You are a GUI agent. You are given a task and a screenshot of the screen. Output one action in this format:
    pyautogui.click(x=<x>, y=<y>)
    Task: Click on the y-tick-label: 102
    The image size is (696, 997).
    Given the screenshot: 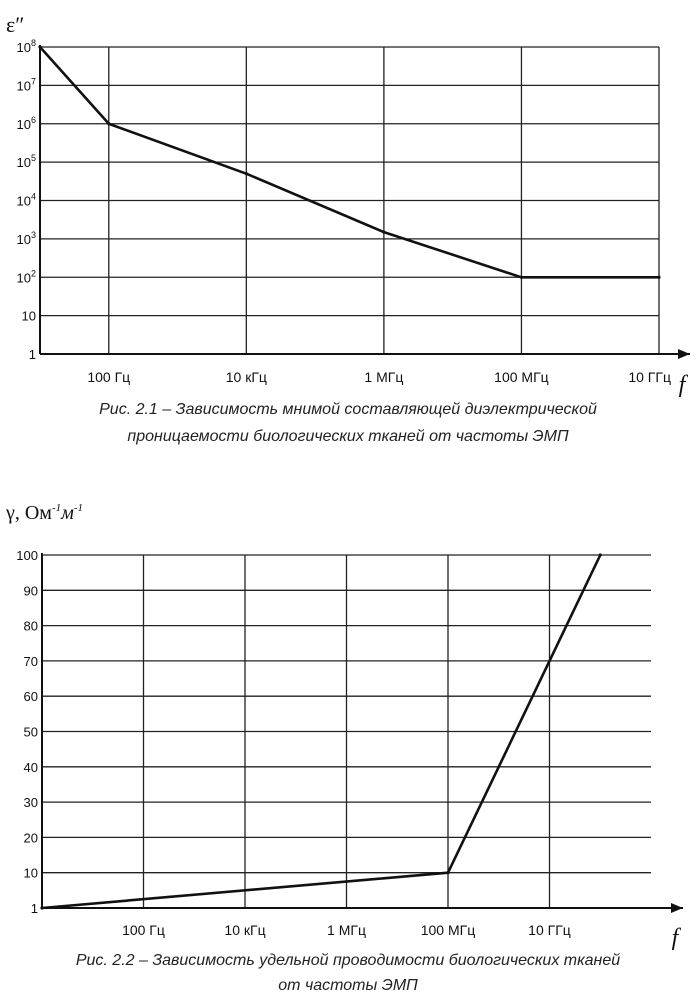 What is the action you would take?
    pyautogui.click(x=26, y=276)
    